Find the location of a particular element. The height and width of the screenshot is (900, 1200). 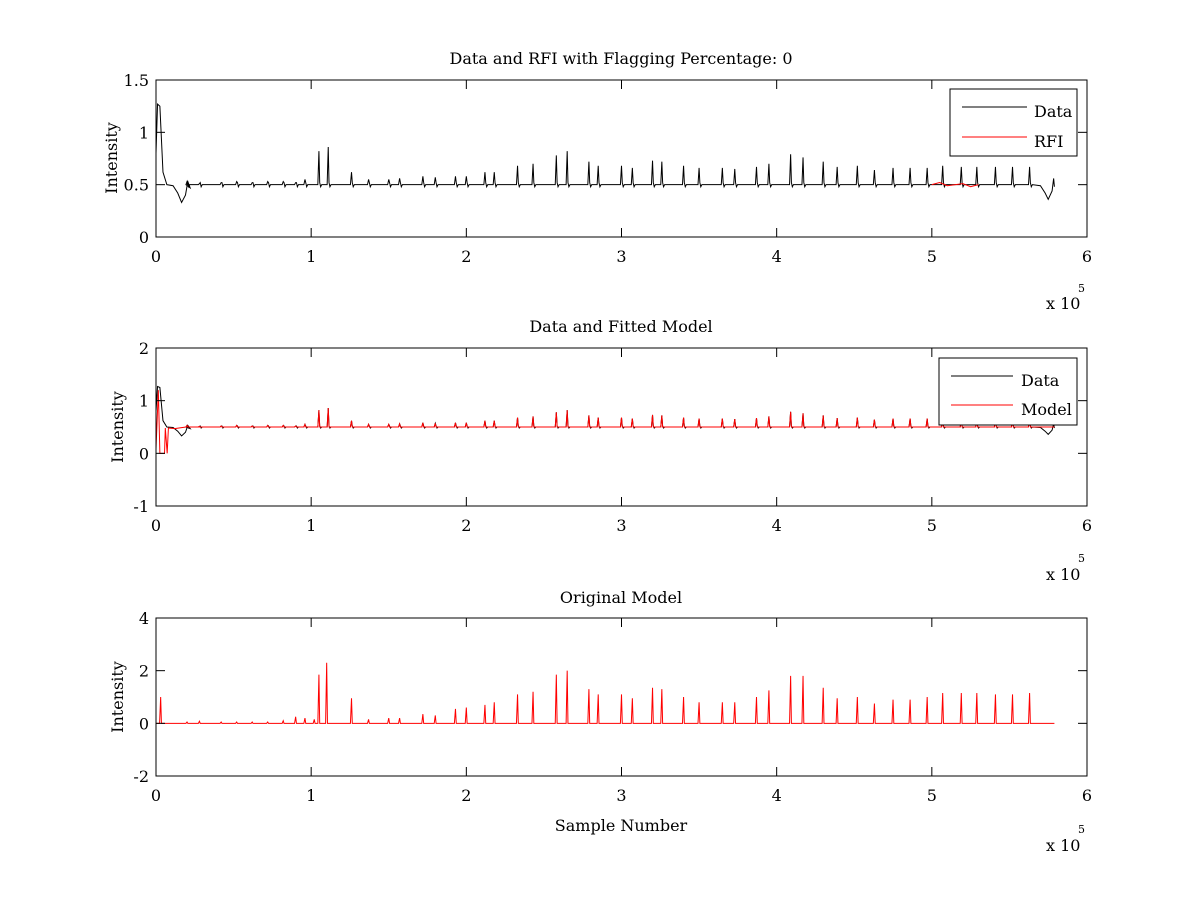

subplot-1-x-exponent: x 10 is located at coordinates (1063, 303).